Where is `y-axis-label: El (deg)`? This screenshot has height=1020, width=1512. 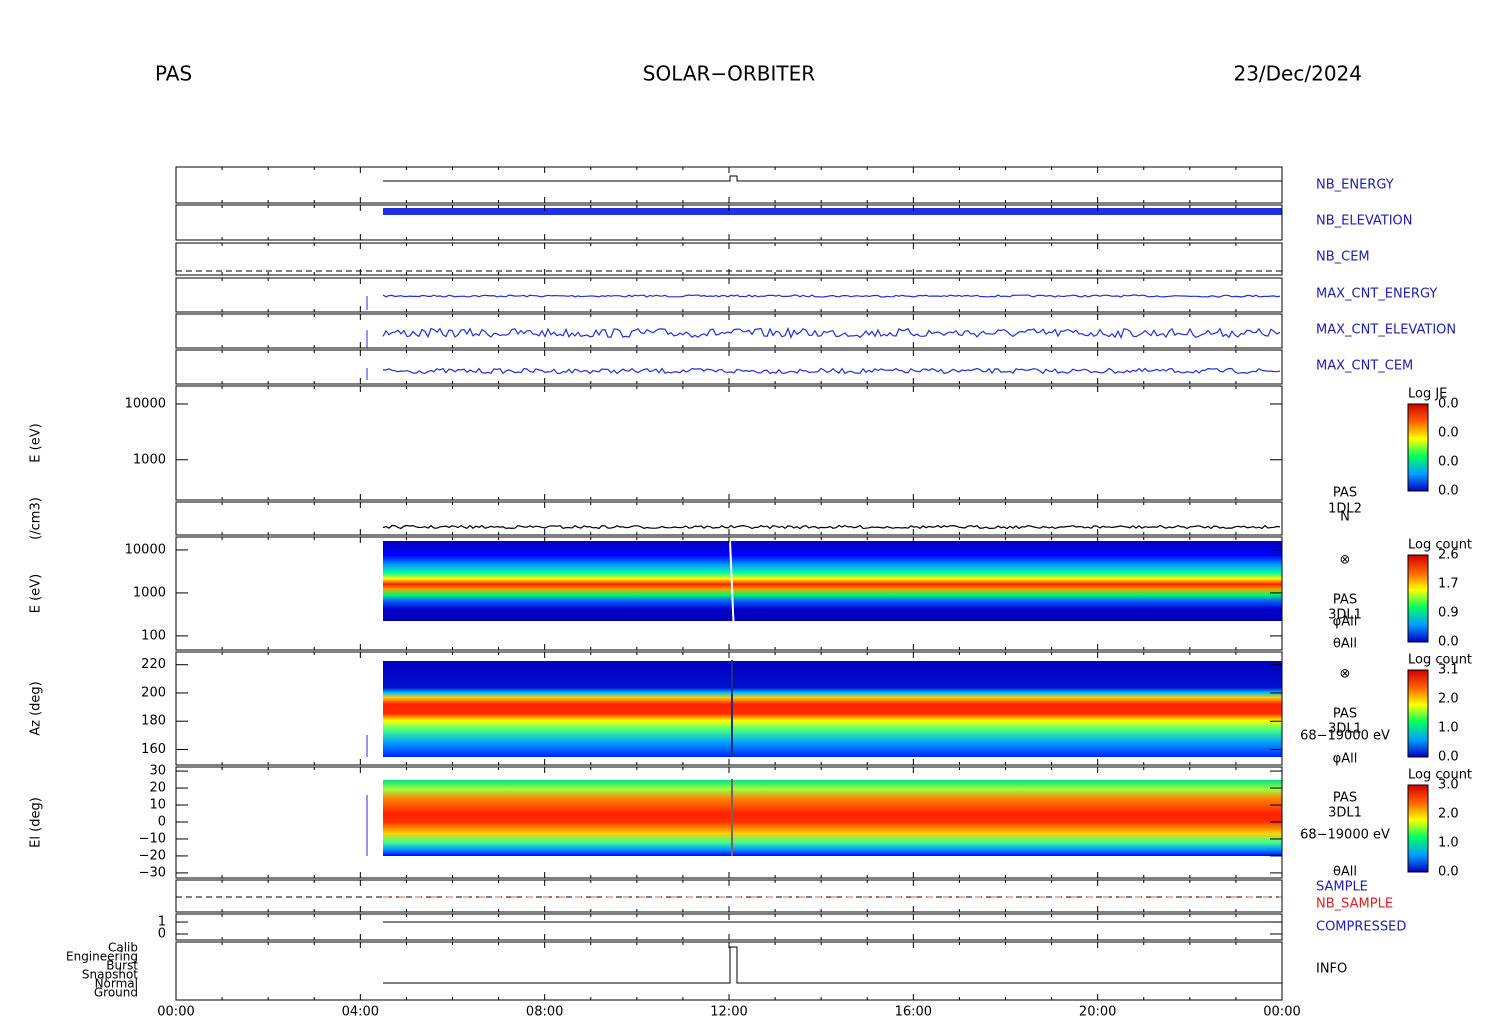
y-axis-label: El (deg) is located at coordinates (36, 822).